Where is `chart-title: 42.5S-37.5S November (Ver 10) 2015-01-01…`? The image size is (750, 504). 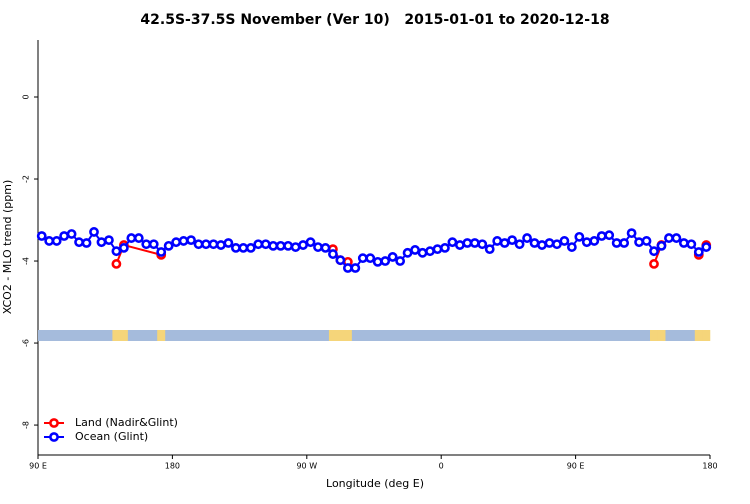 chart-title: 42.5S-37.5S November (Ver 10) 2015-01-01… is located at coordinates (374, 20).